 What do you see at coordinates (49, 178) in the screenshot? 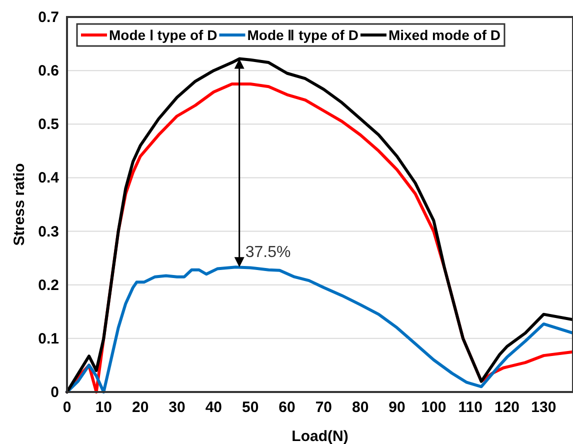
I see `y-tick-label: 0.4` at bounding box center [49, 178].